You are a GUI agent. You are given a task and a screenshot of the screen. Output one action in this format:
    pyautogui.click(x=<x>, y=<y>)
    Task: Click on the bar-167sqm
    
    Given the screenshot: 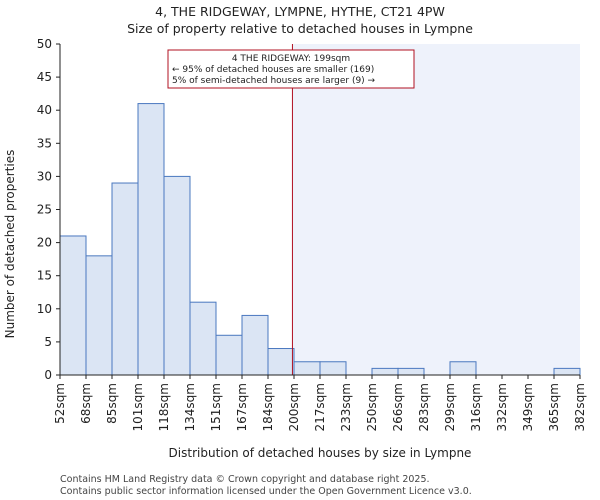 What is the action you would take?
    pyautogui.click(x=255, y=345)
    